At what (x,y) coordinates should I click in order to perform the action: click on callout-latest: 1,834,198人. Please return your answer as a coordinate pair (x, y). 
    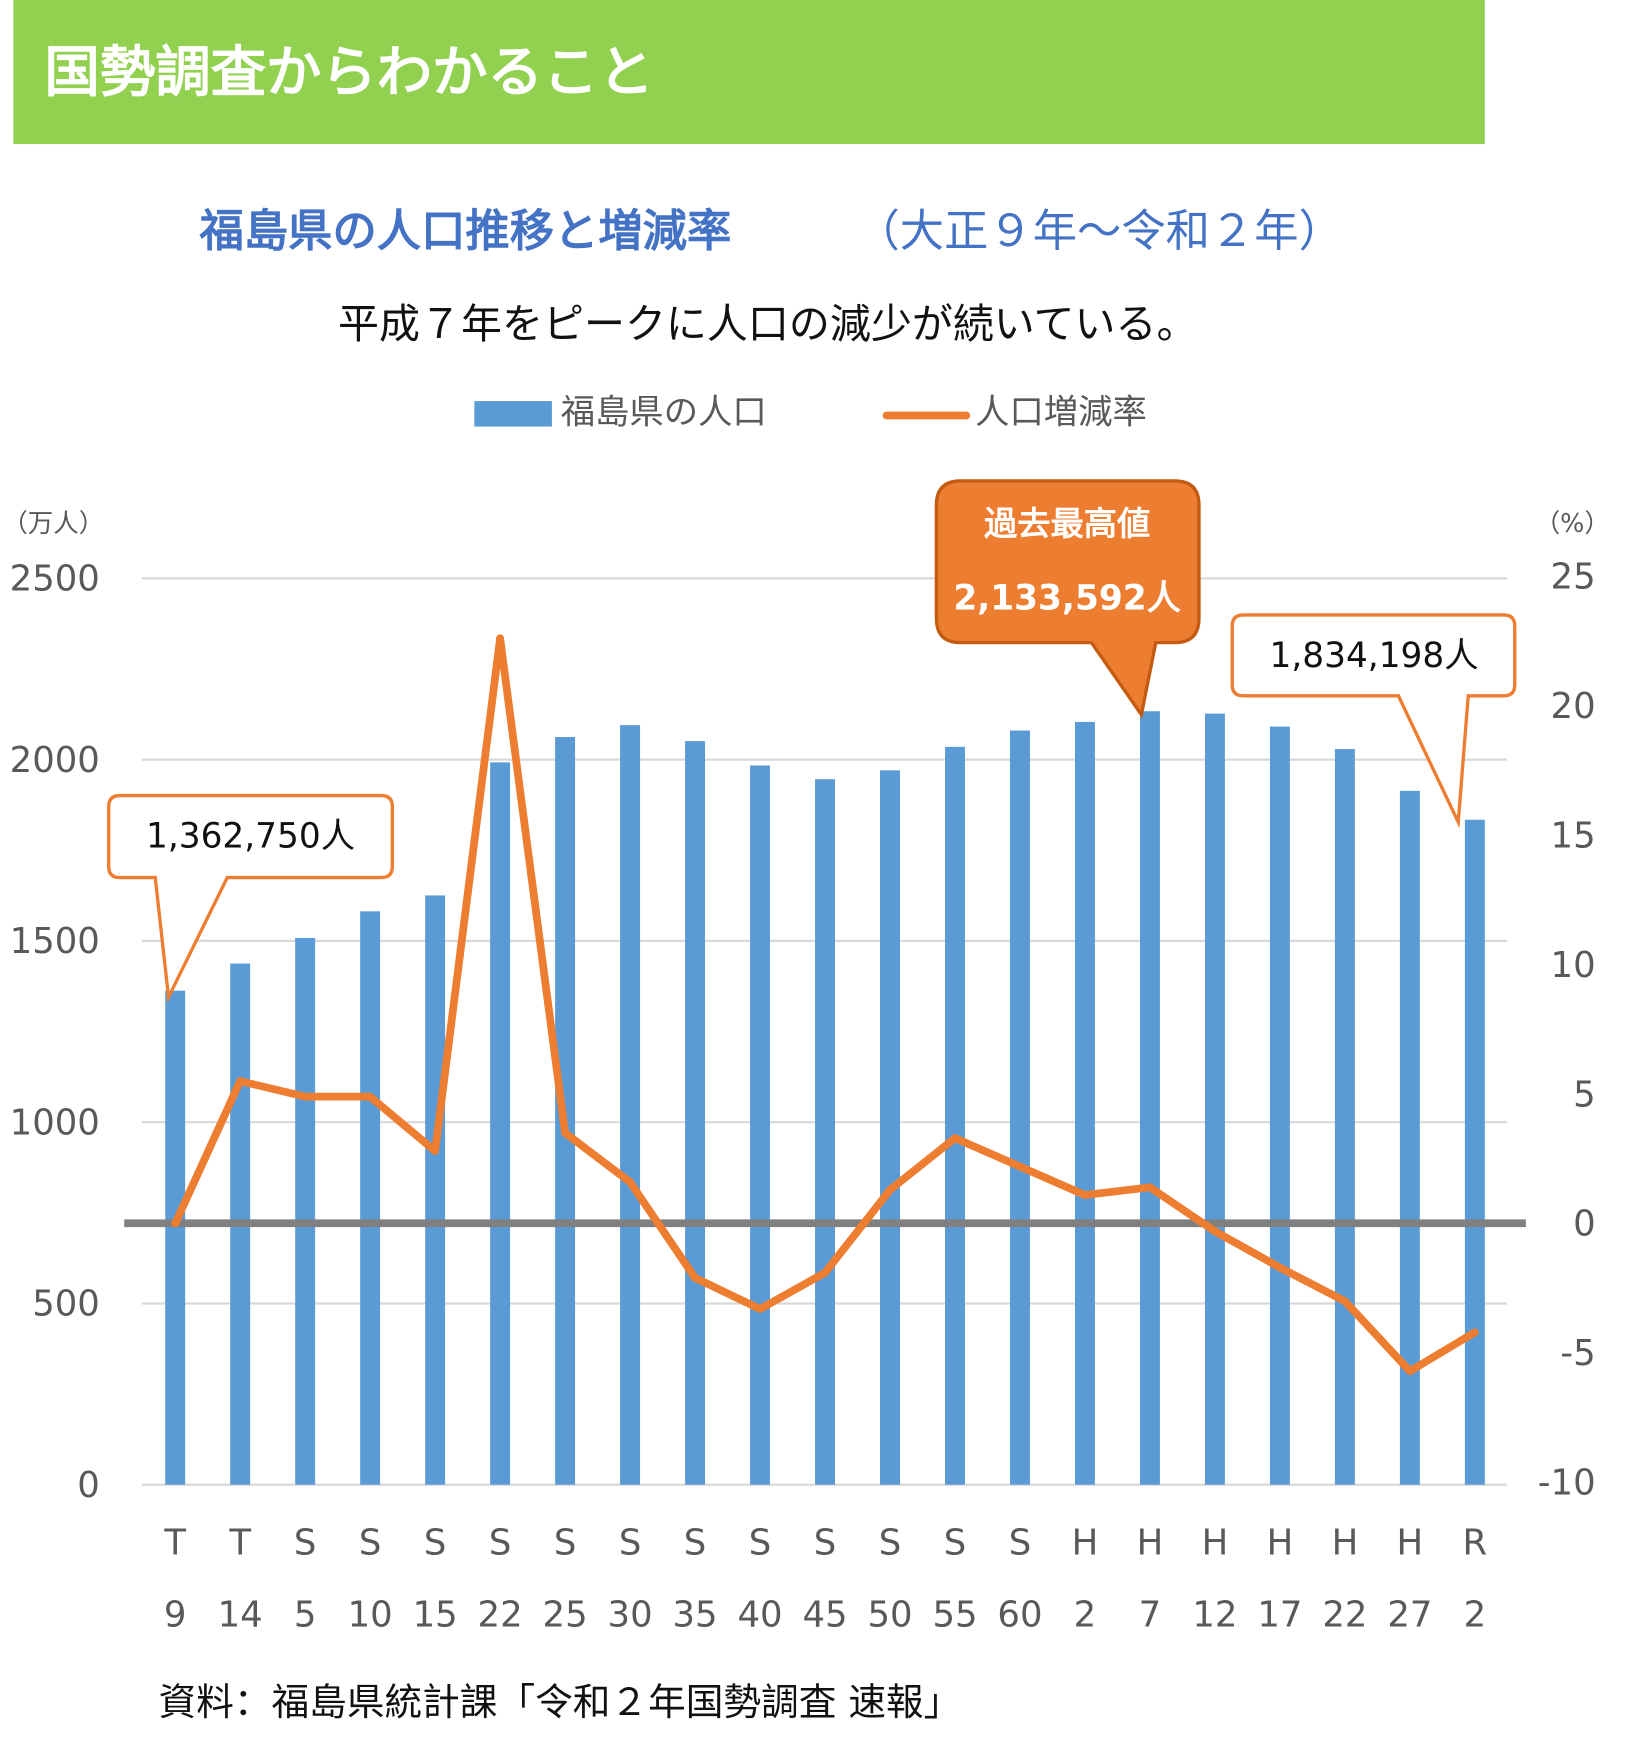
    Looking at the image, I should click on (1373, 721).